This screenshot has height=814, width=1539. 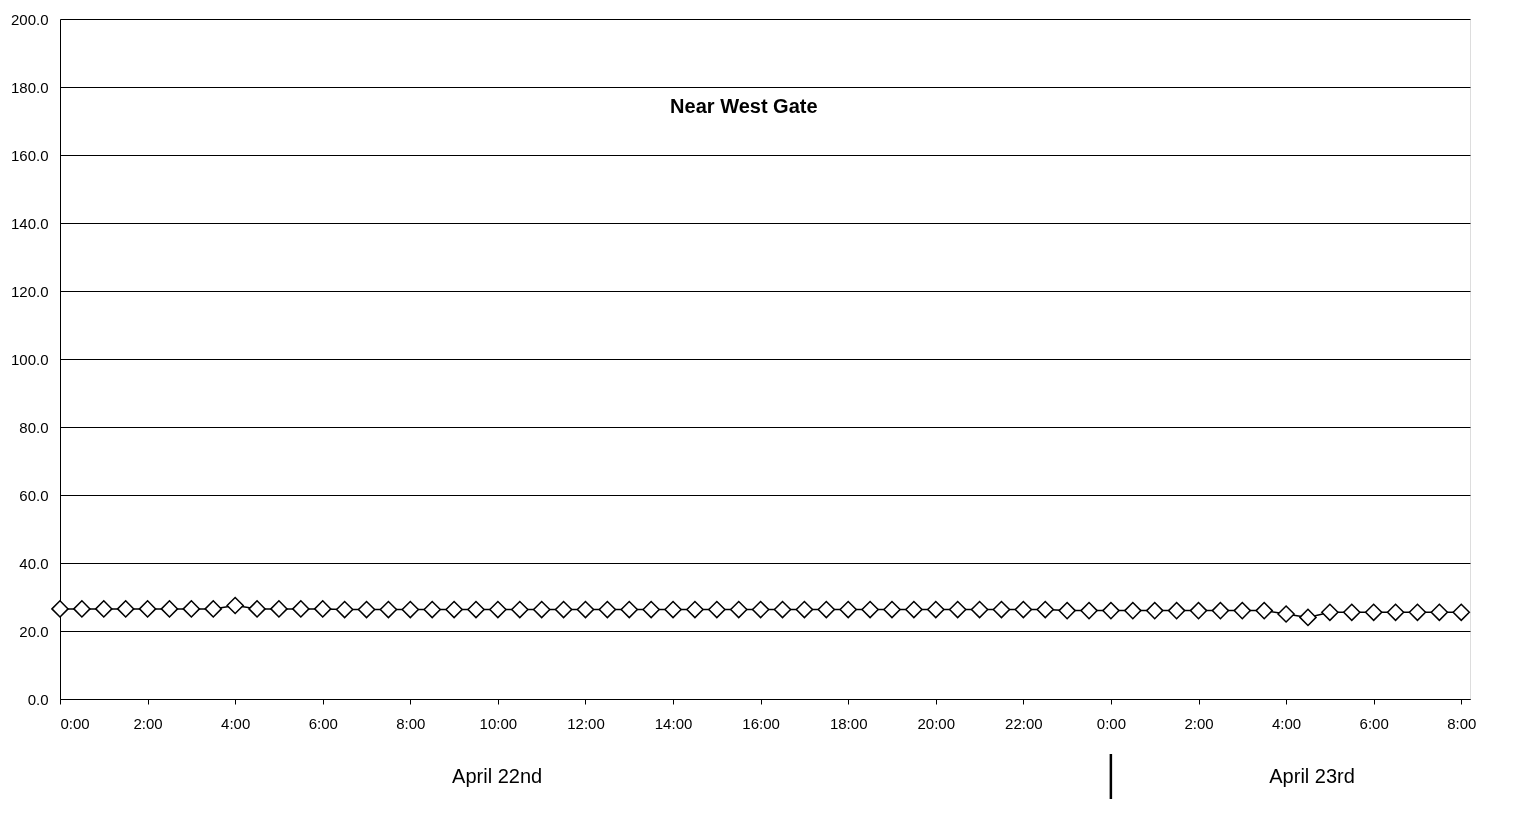 I want to click on text: April 22nd, so click(x=497, y=776).